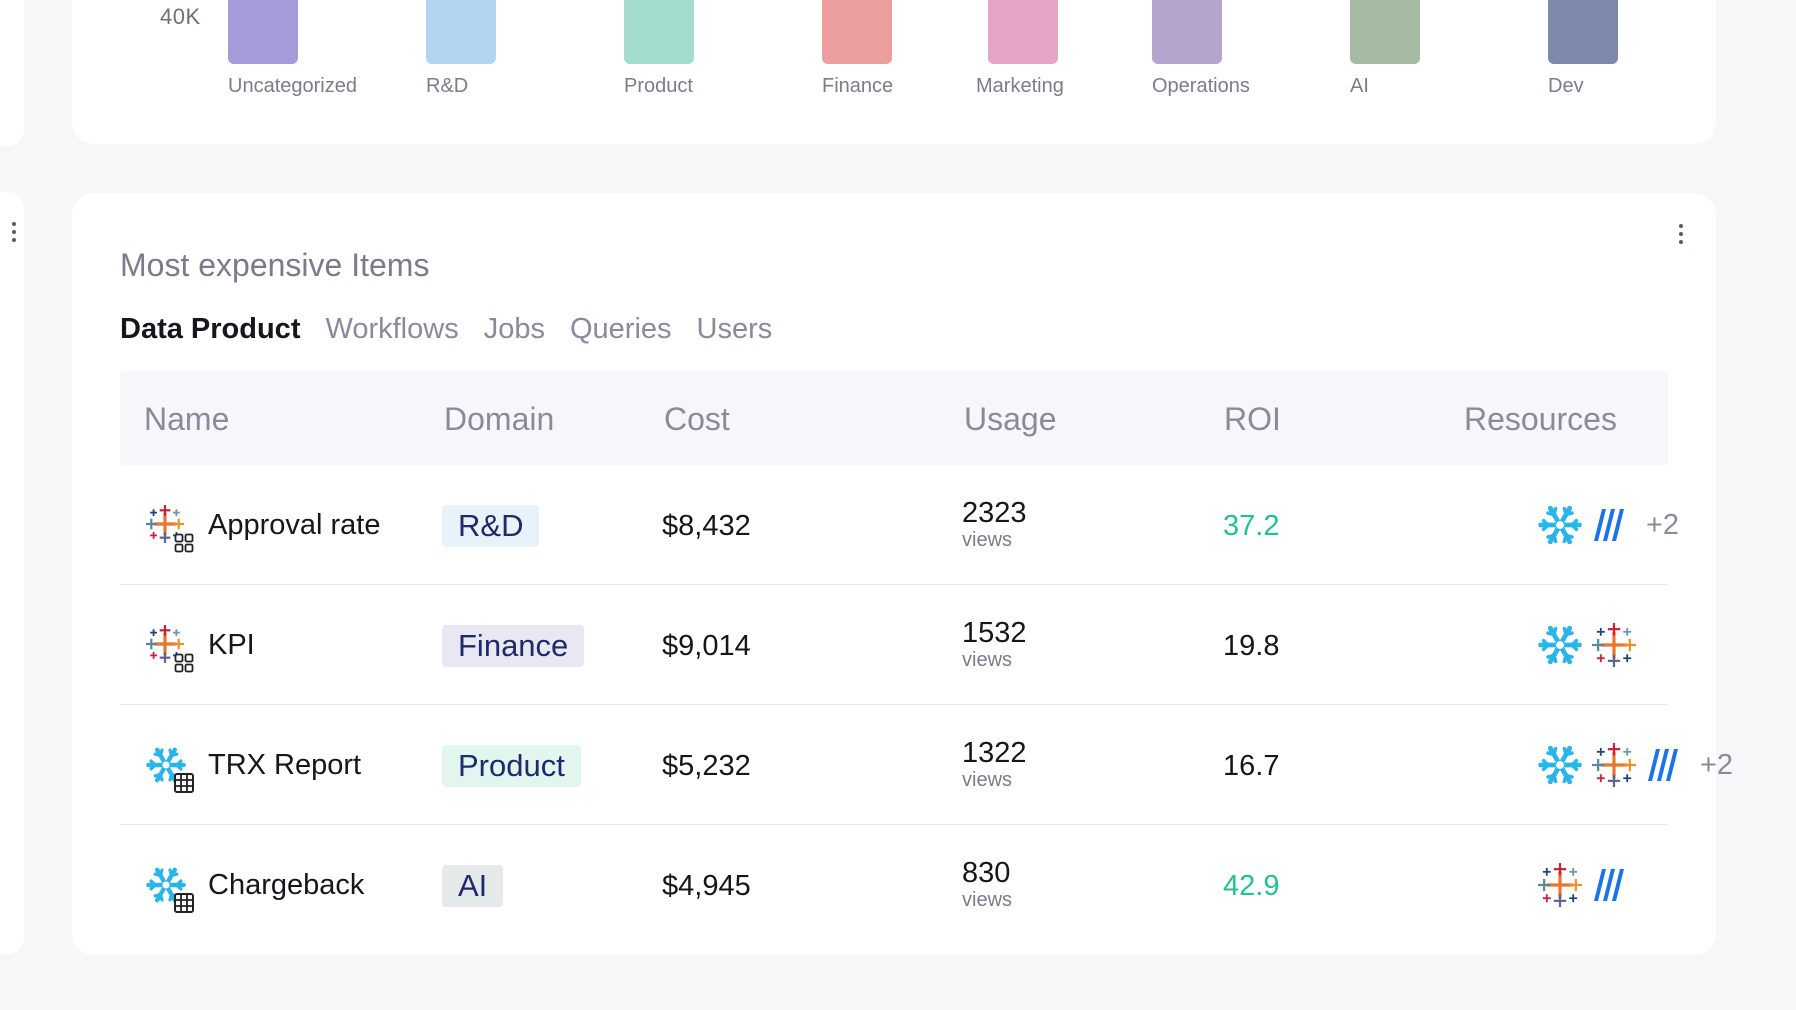 The image size is (1796, 1010). What do you see at coordinates (706, 886) in the screenshot?
I see `cost-value: $4,945` at bounding box center [706, 886].